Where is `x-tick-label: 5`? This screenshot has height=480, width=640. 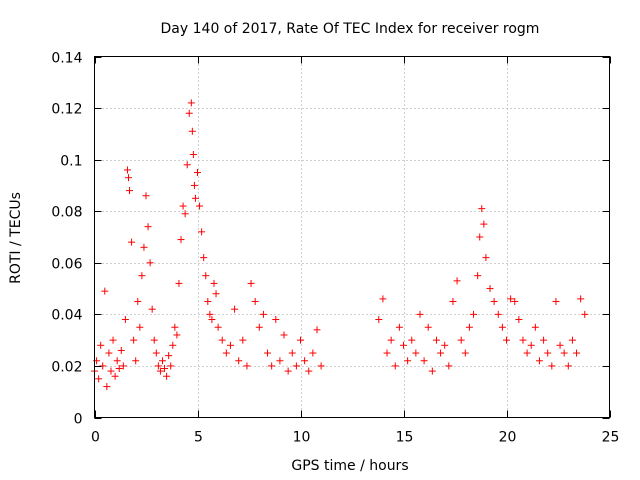 x-tick-label: 5 is located at coordinates (198, 438).